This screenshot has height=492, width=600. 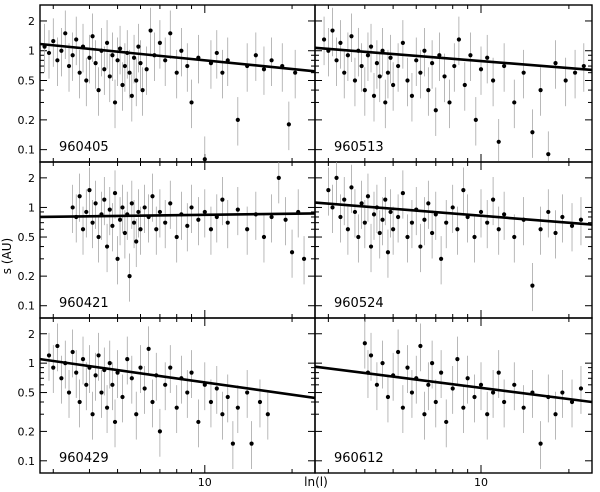 What do you see at coordinates (27, 461) in the screenshot?
I see `y-tick-label: 0.1` at bounding box center [27, 461].